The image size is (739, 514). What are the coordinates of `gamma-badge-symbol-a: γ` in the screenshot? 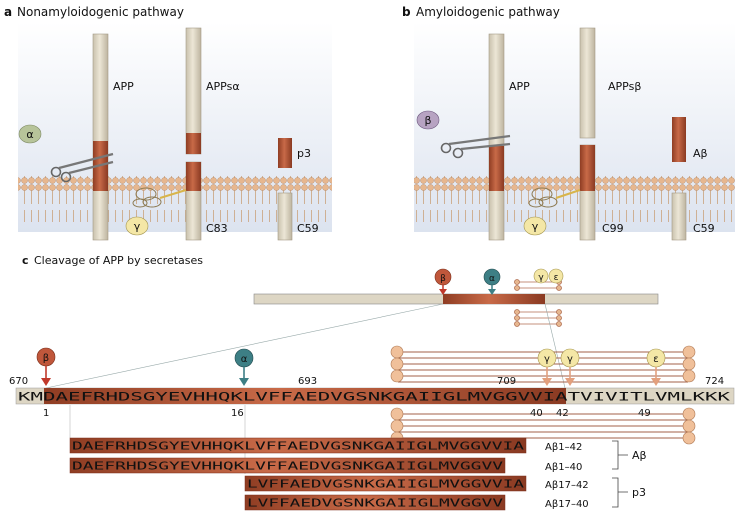 It's located at (137, 226).